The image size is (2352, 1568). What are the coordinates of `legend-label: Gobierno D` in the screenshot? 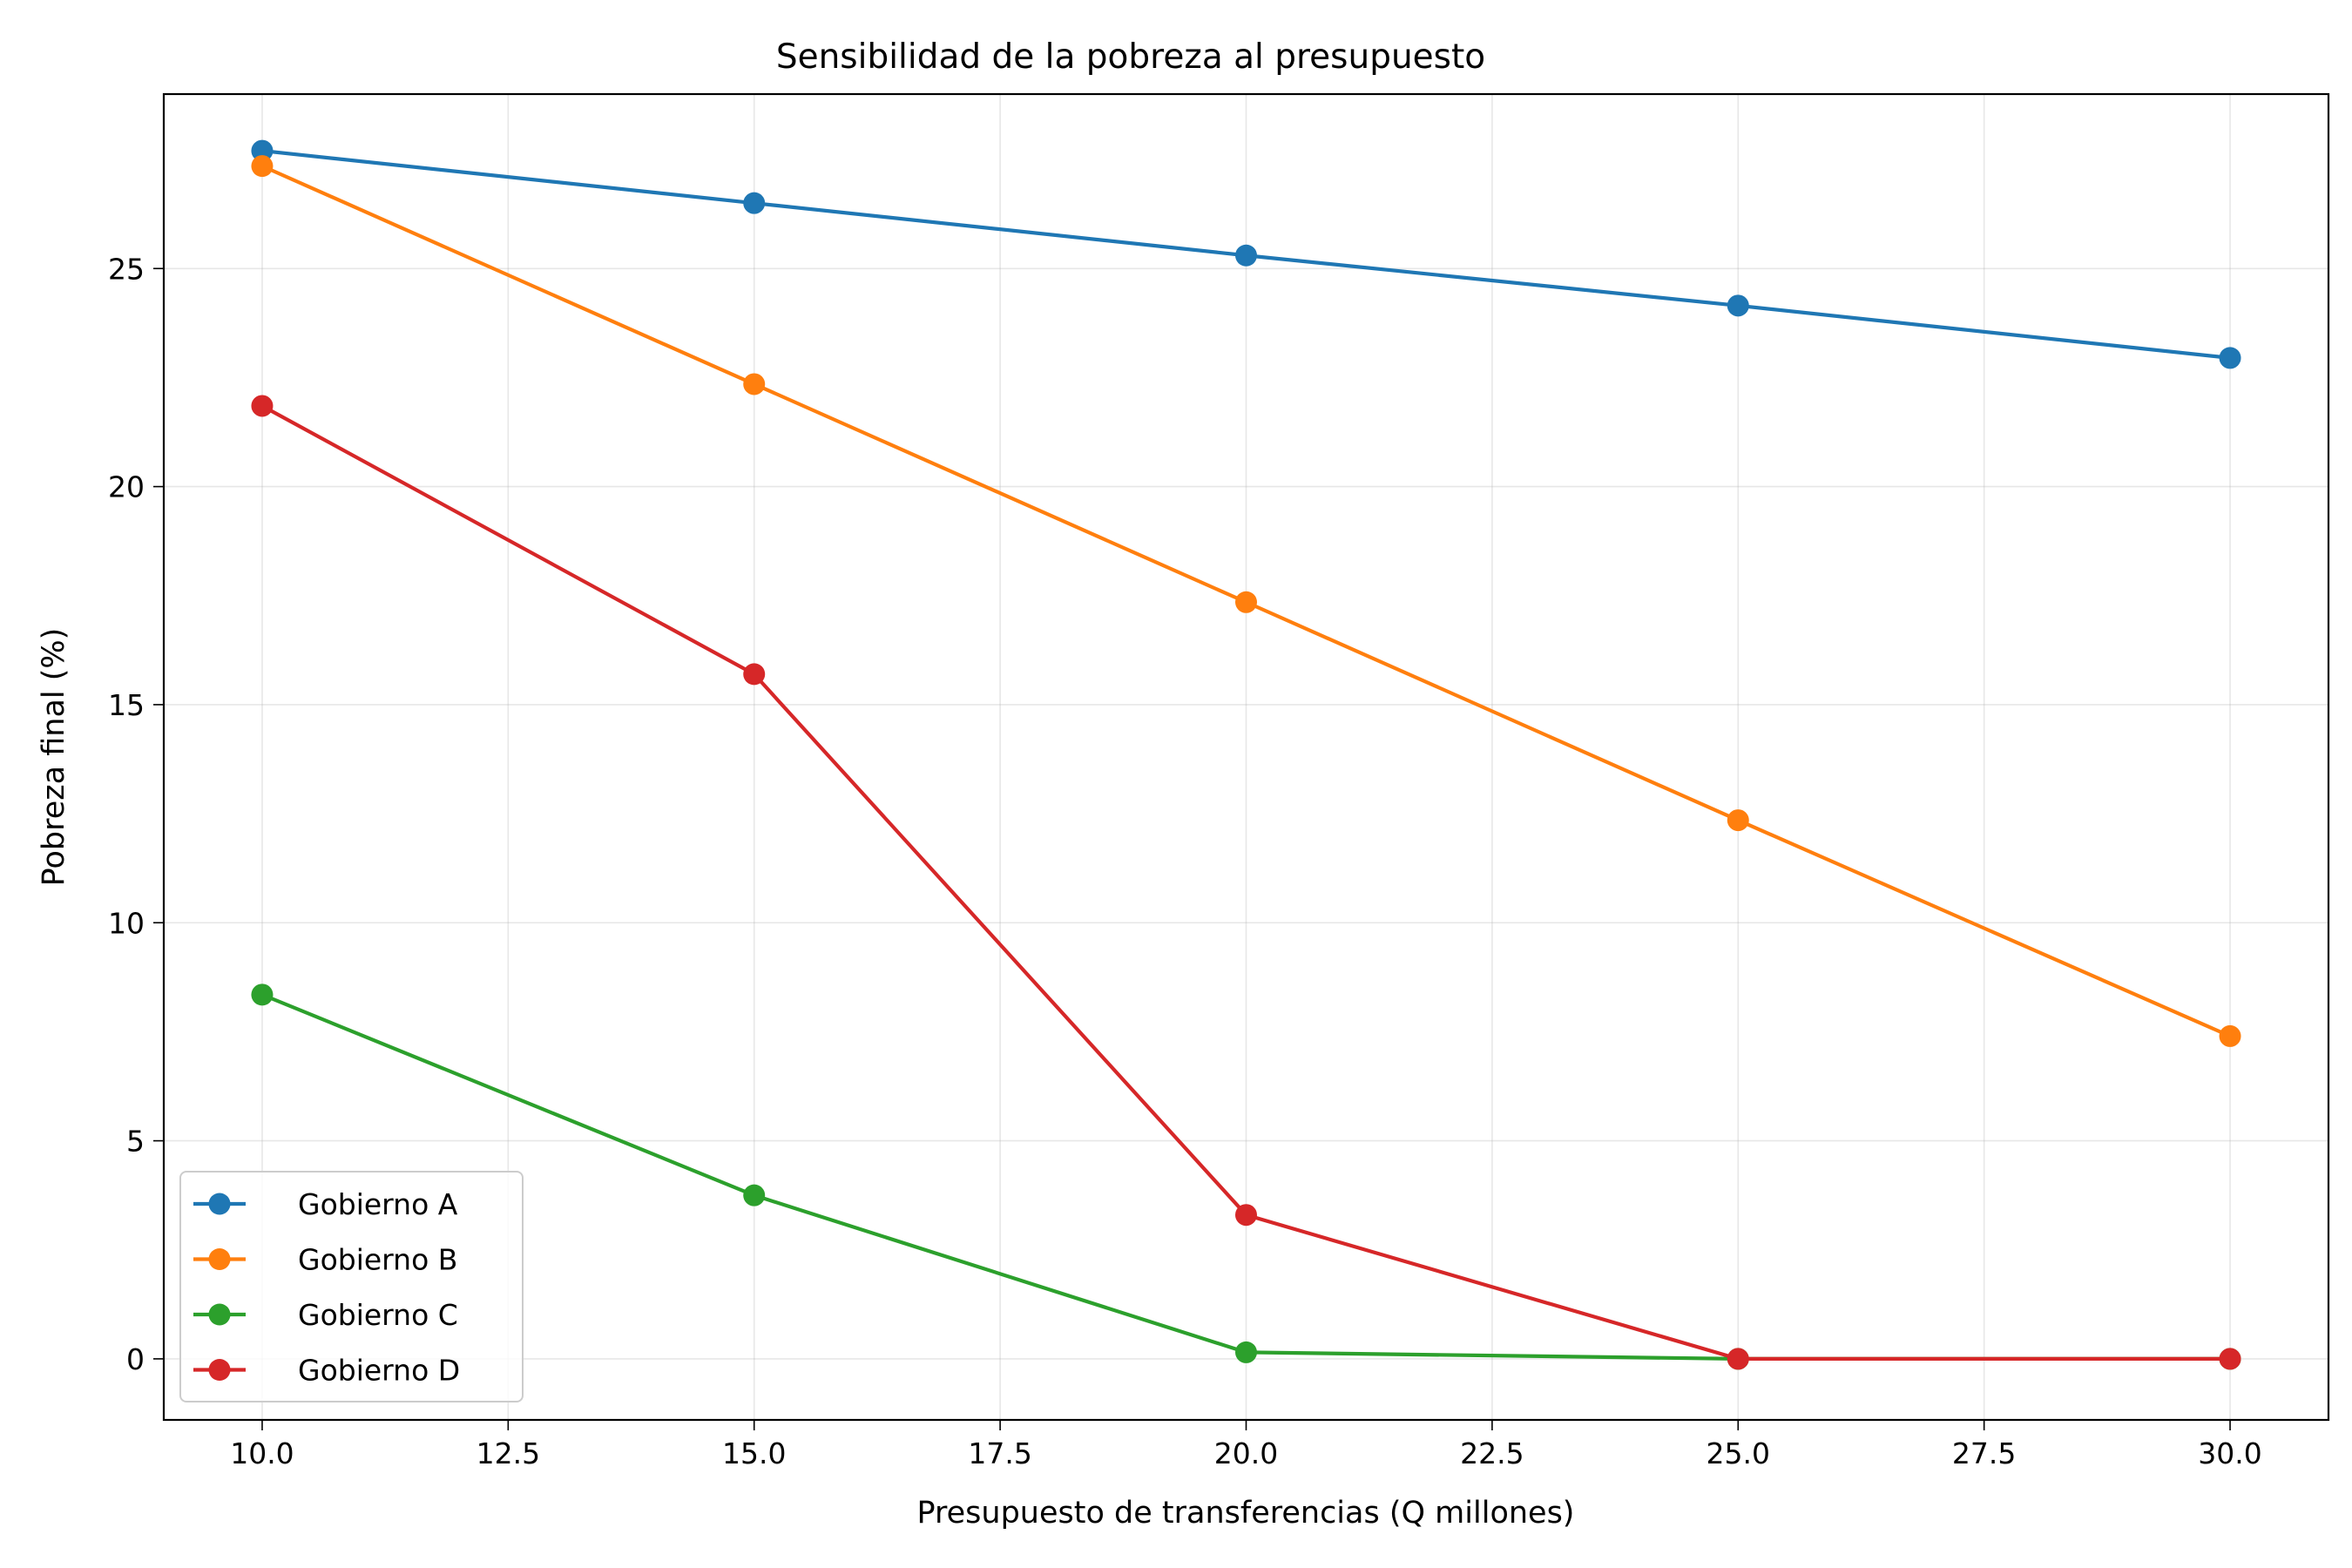 It's located at (379, 1371).